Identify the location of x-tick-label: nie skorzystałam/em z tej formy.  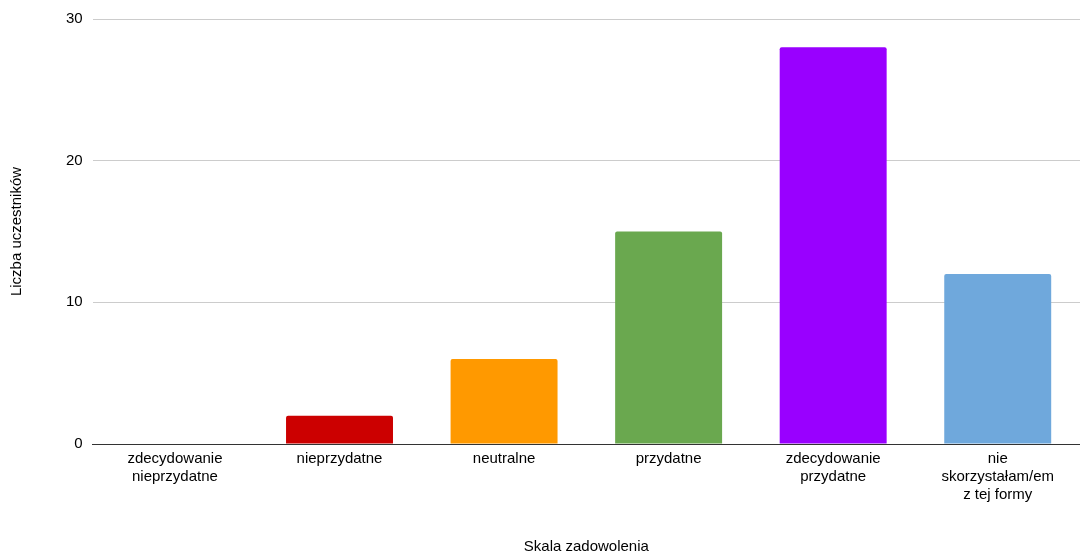
(997, 476).